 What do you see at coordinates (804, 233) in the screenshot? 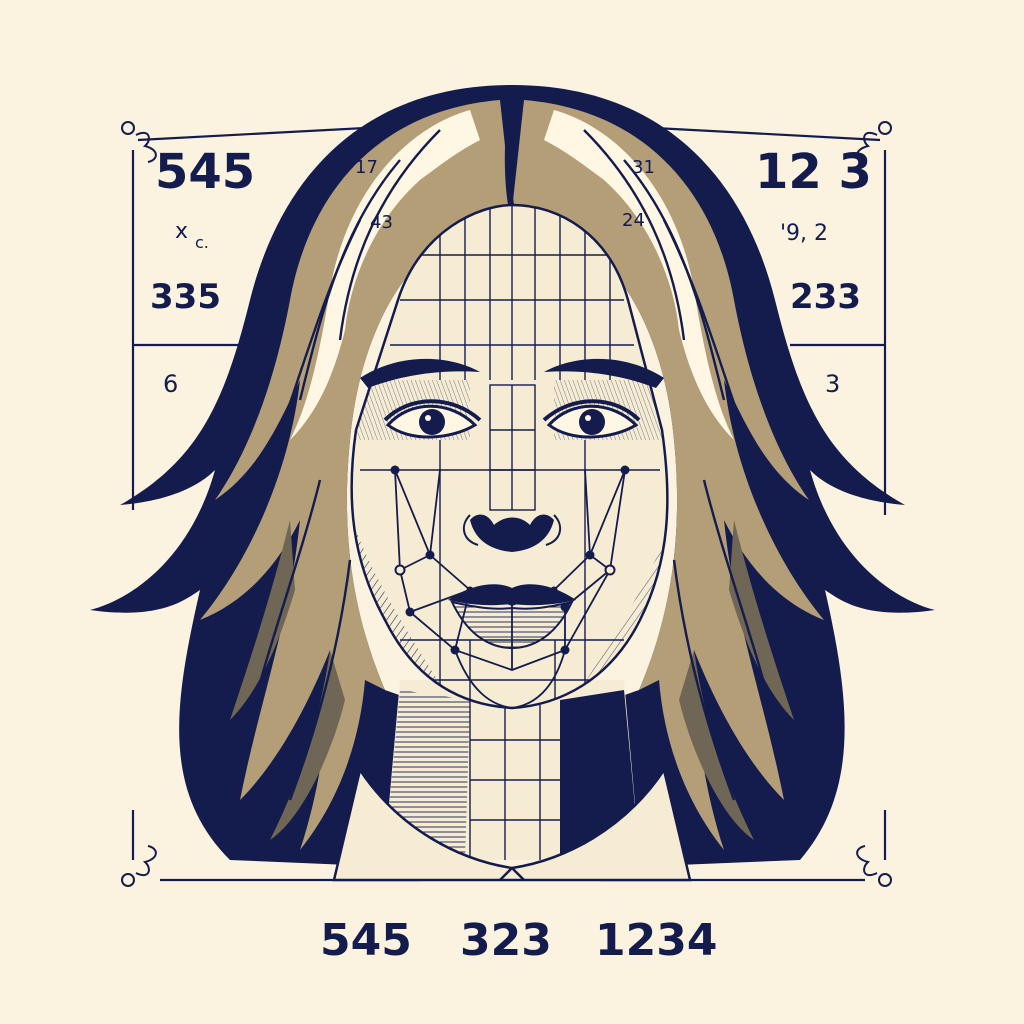
I see `right-small-mark: '9, 2` at bounding box center [804, 233].